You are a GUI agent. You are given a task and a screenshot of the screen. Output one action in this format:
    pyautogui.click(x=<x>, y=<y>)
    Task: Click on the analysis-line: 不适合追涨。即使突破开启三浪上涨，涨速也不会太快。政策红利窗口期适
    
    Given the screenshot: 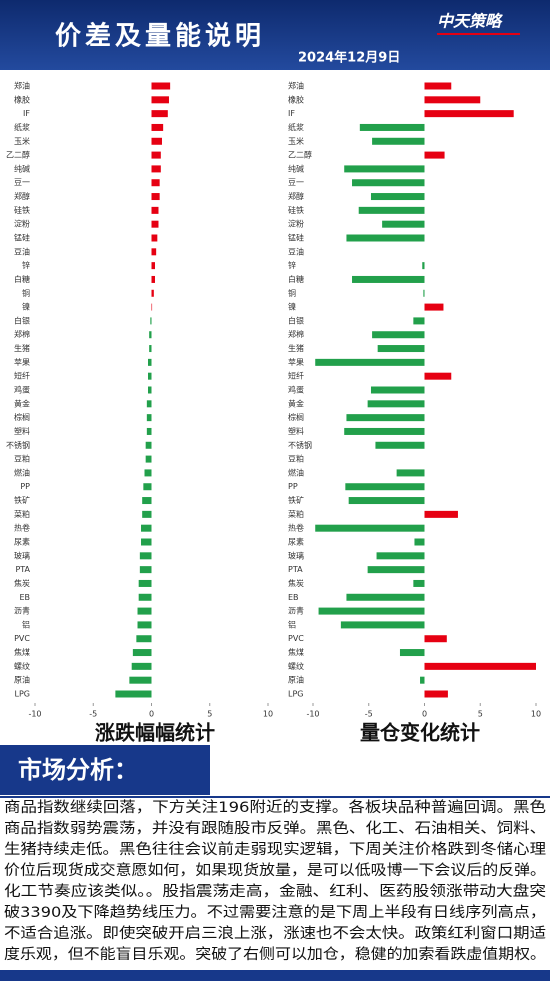 What is the action you would take?
    pyautogui.click(x=275, y=933)
    